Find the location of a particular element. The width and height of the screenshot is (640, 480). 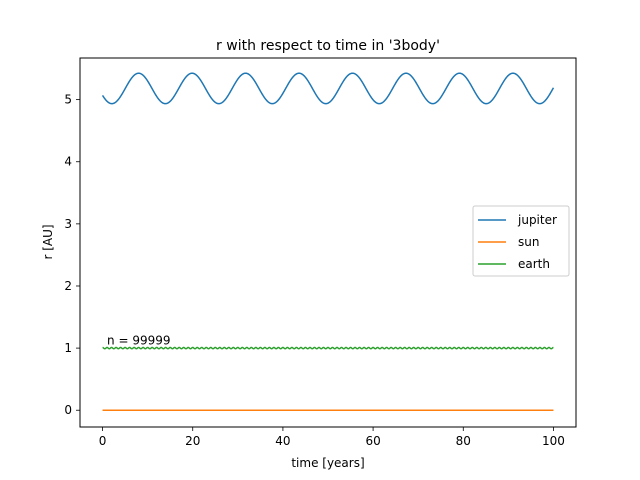

chart-title: r with respect to time in '3body' is located at coordinates (328, 46).